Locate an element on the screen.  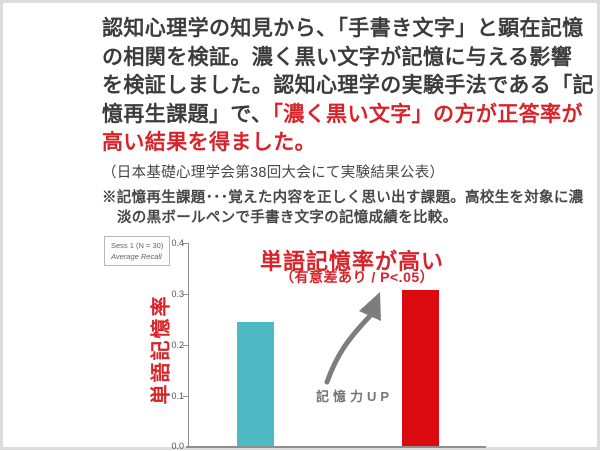
intro-line: の相関を検証。濃く黒い文字が記憶に与える影響 is located at coordinates (345, 58).